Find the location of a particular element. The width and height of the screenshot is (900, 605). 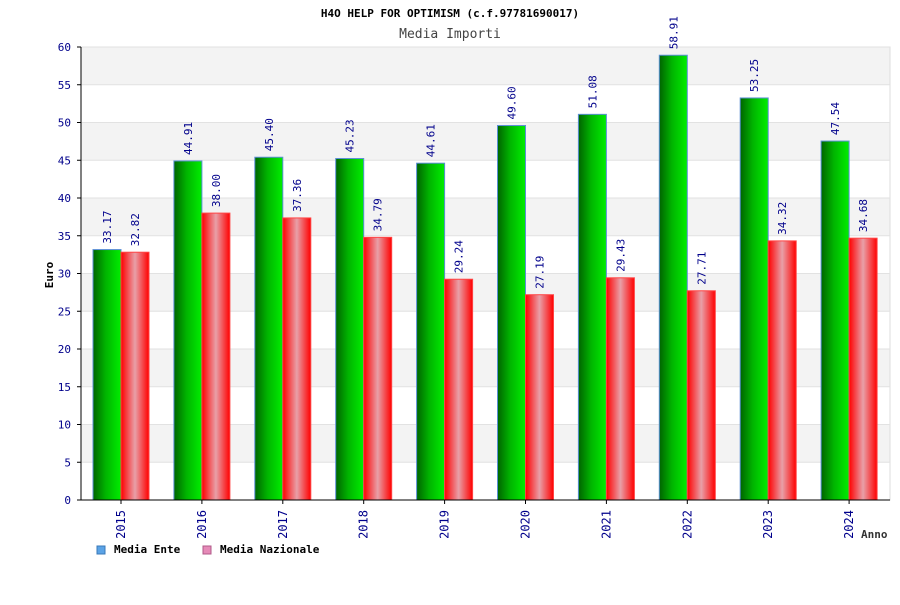

data-label-media-ente-2015: 33.17 is located at coordinates (107, 226).